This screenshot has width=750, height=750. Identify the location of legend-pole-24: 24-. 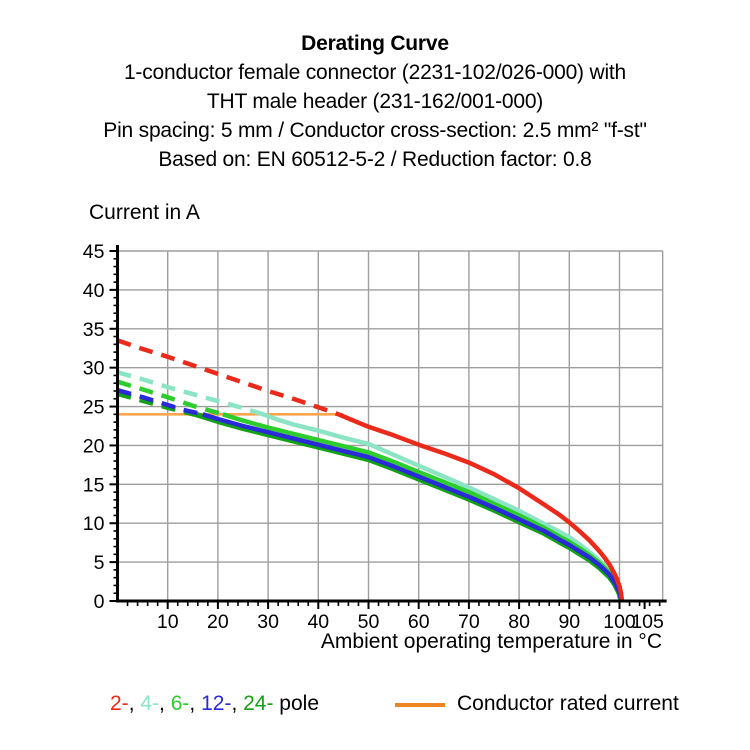
(258, 703).